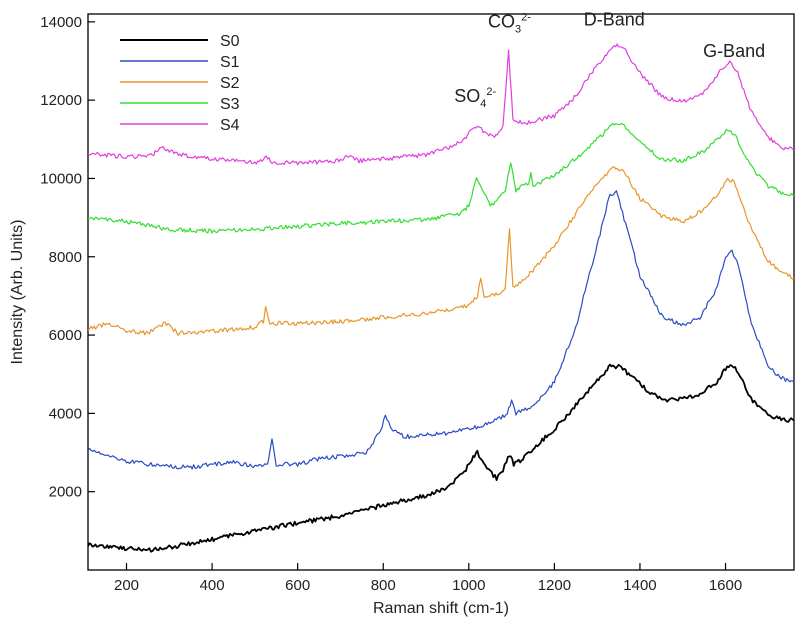  What do you see at coordinates (614, 20) in the screenshot?
I see `peak-annotation: D-Band` at bounding box center [614, 20].